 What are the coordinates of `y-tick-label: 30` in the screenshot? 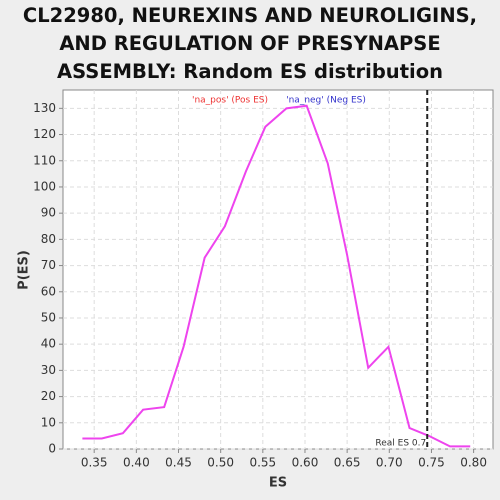 It's located at (48, 370).